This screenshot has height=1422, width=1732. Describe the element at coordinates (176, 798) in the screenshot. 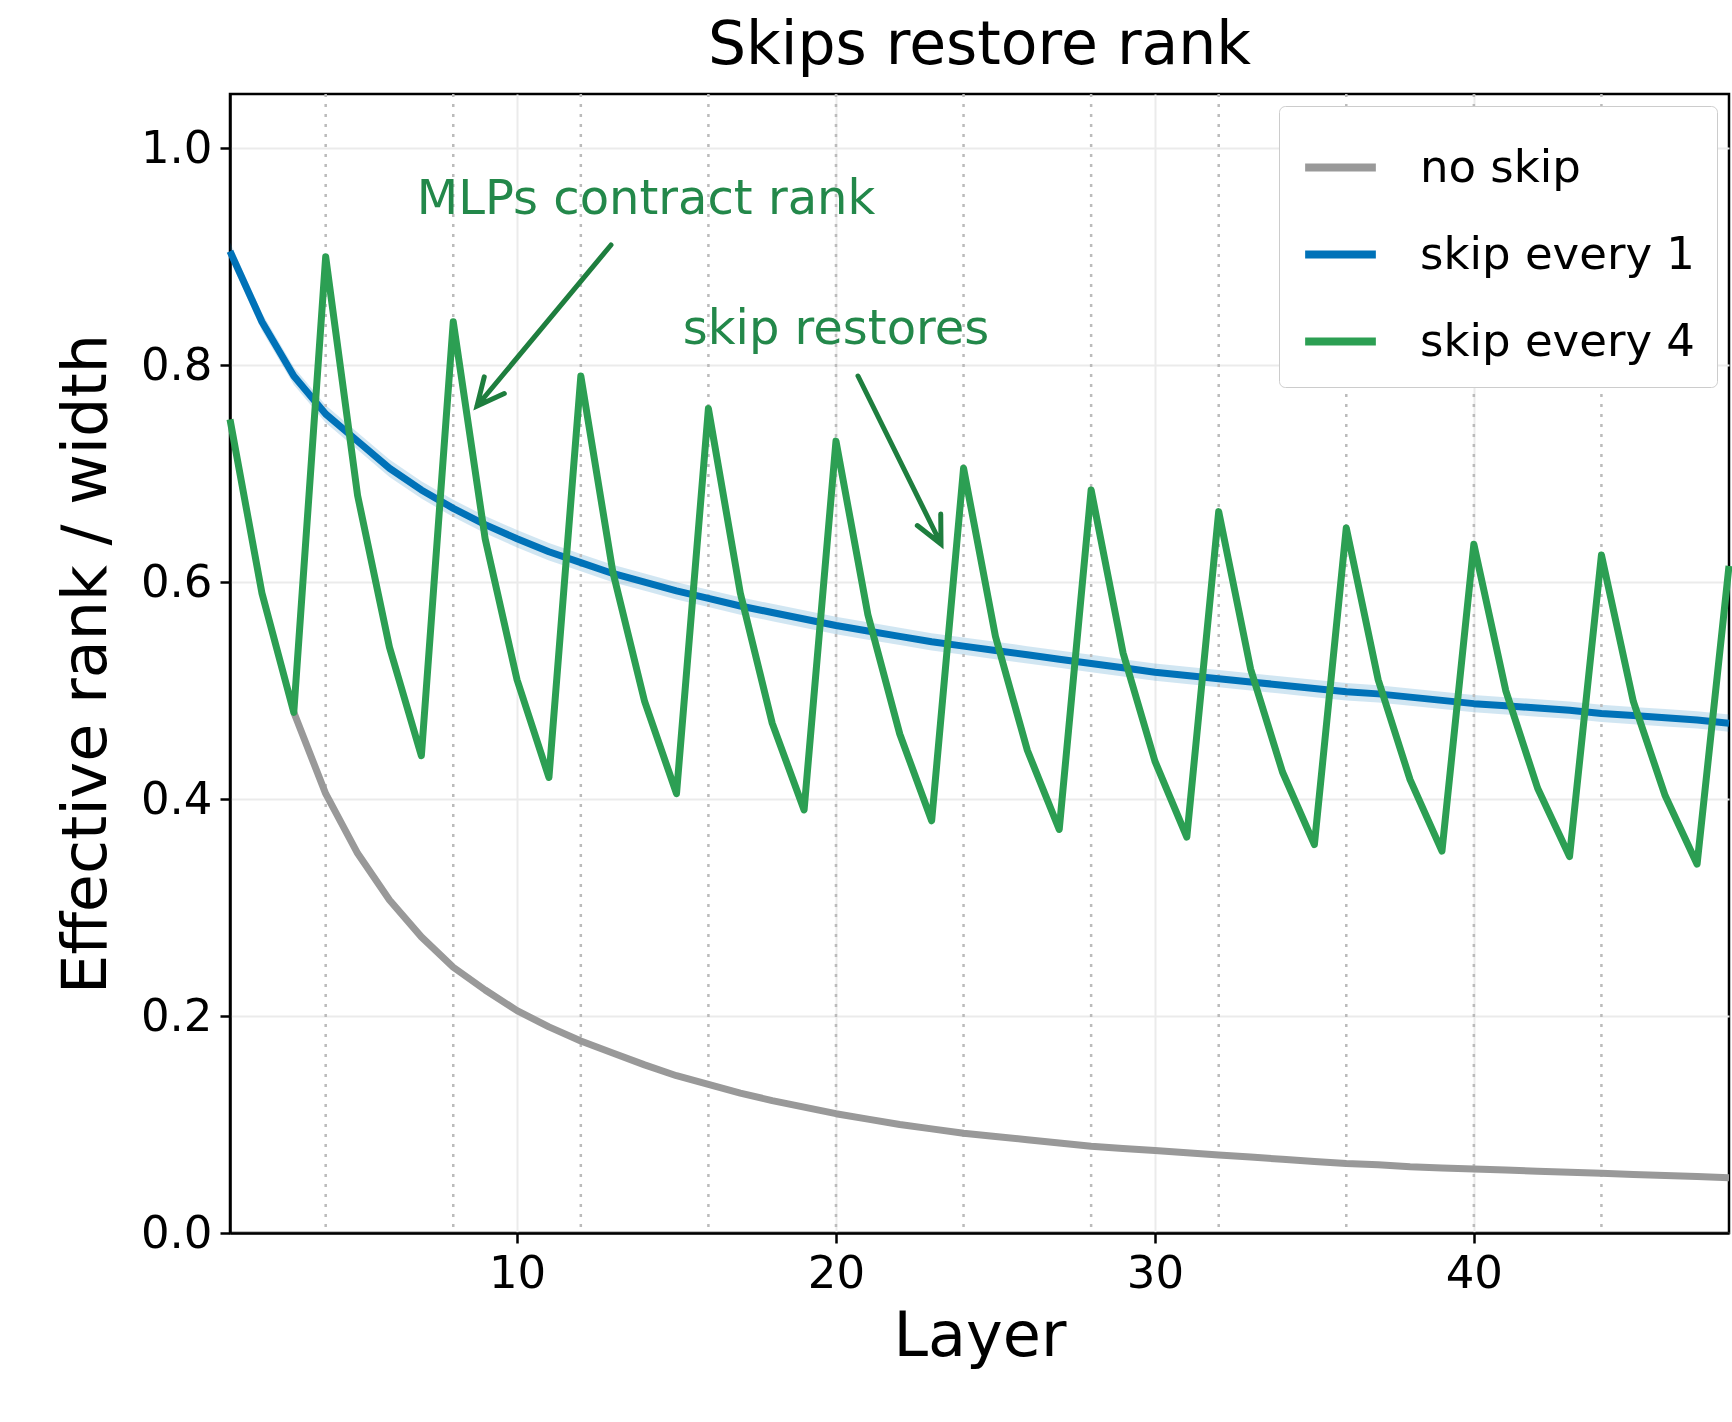

I see `y-tick-label: 0.4` at that location.